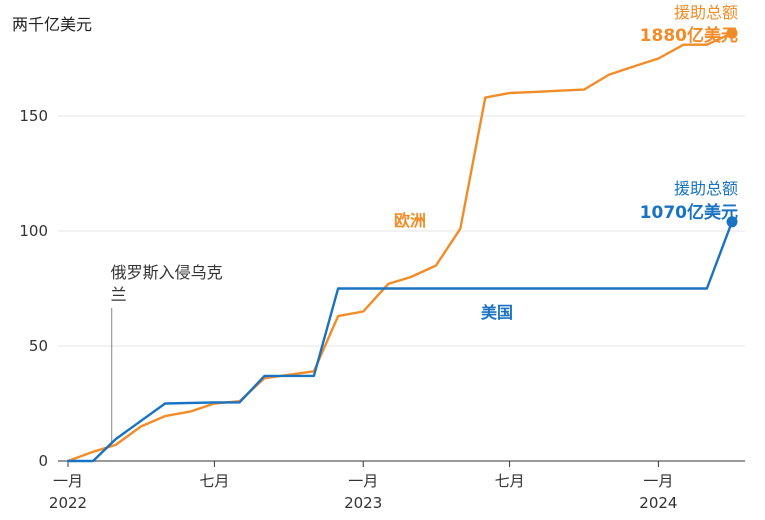  What do you see at coordinates (33, 288) in the screenshot?
I see `y-axis-ticks: 0 50 100 150` at bounding box center [33, 288].